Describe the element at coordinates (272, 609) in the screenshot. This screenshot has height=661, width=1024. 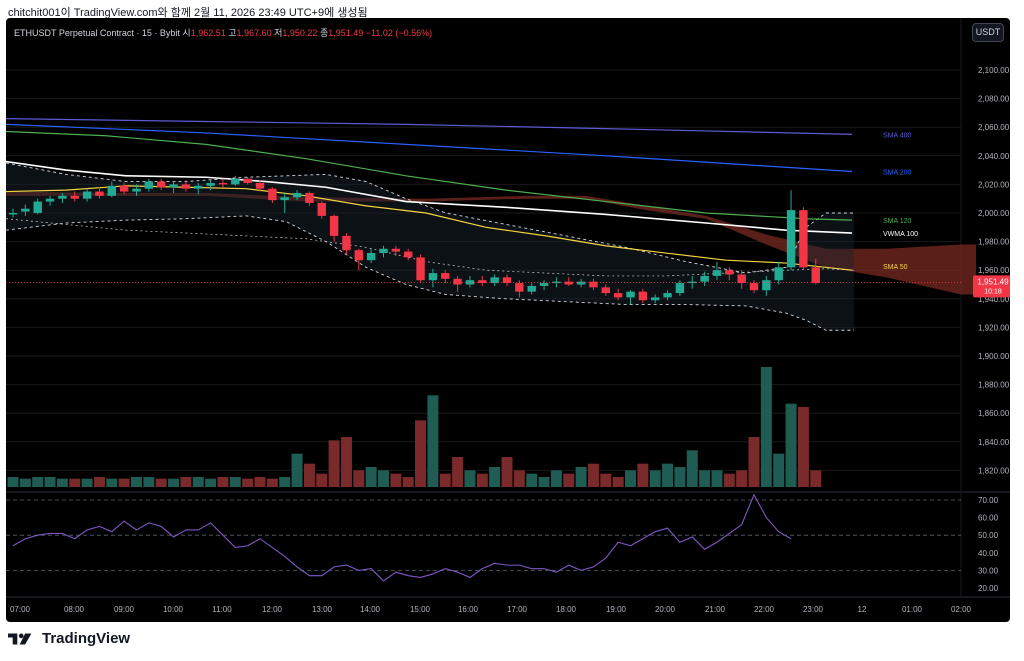
I see `time-axis-label: 12:00` at that location.